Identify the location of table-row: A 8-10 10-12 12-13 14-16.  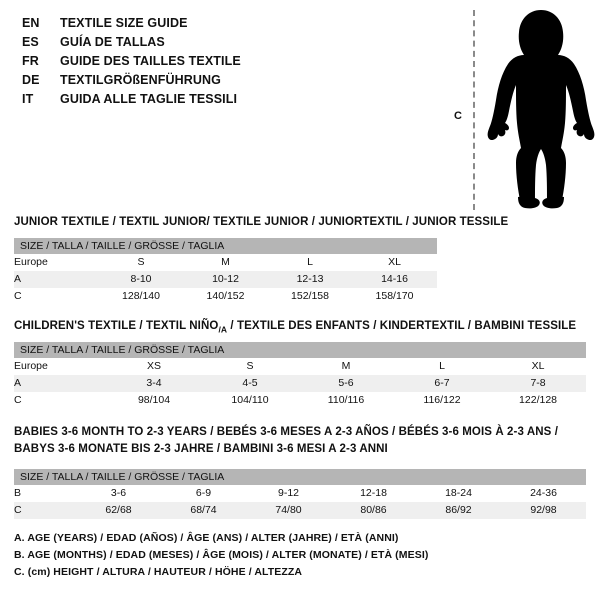
(226, 279).